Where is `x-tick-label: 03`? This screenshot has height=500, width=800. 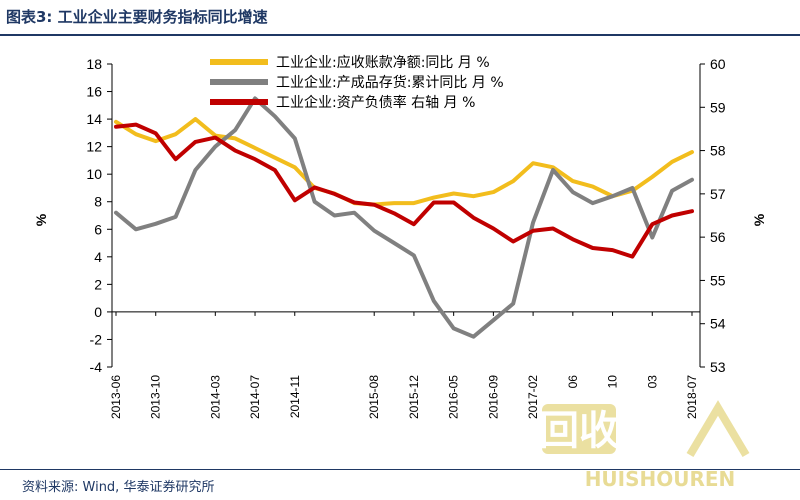
x-tick-label: 03 is located at coordinates (652, 382).